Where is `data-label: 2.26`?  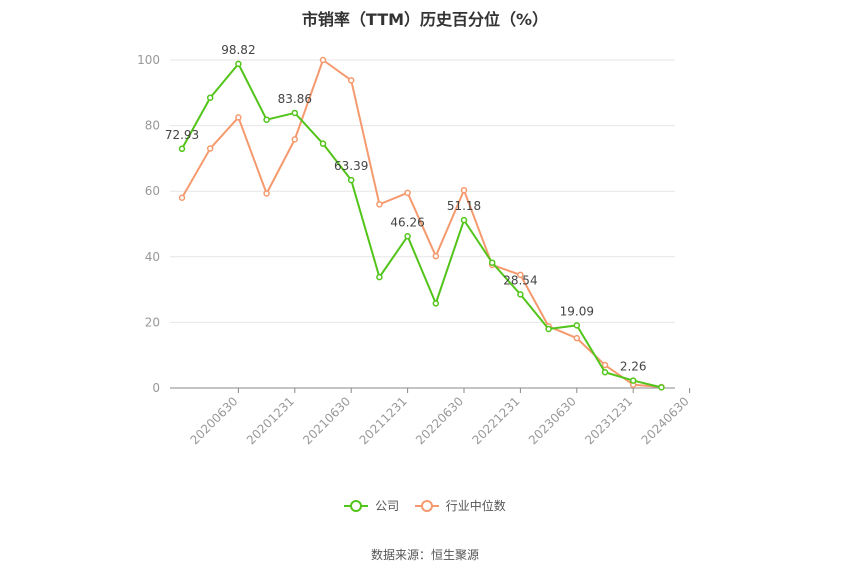
data-label: 2.26 is located at coordinates (633, 367).